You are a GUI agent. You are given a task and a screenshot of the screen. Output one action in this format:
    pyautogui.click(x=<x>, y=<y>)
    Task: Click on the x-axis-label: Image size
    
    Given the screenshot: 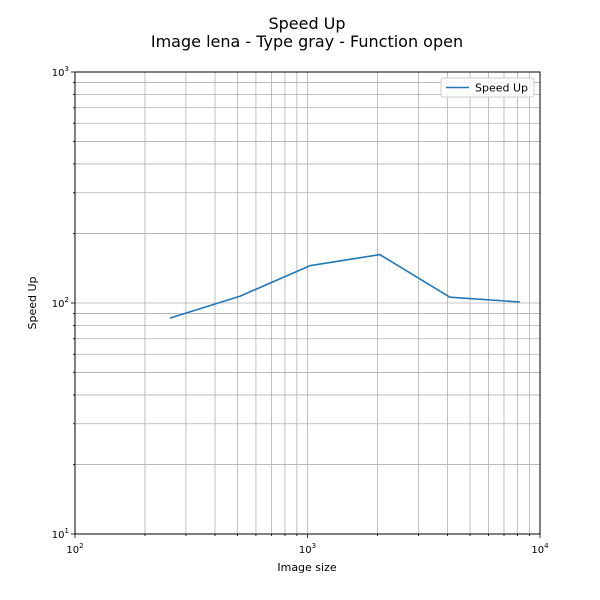 What is the action you would take?
    pyautogui.click(x=307, y=567)
    